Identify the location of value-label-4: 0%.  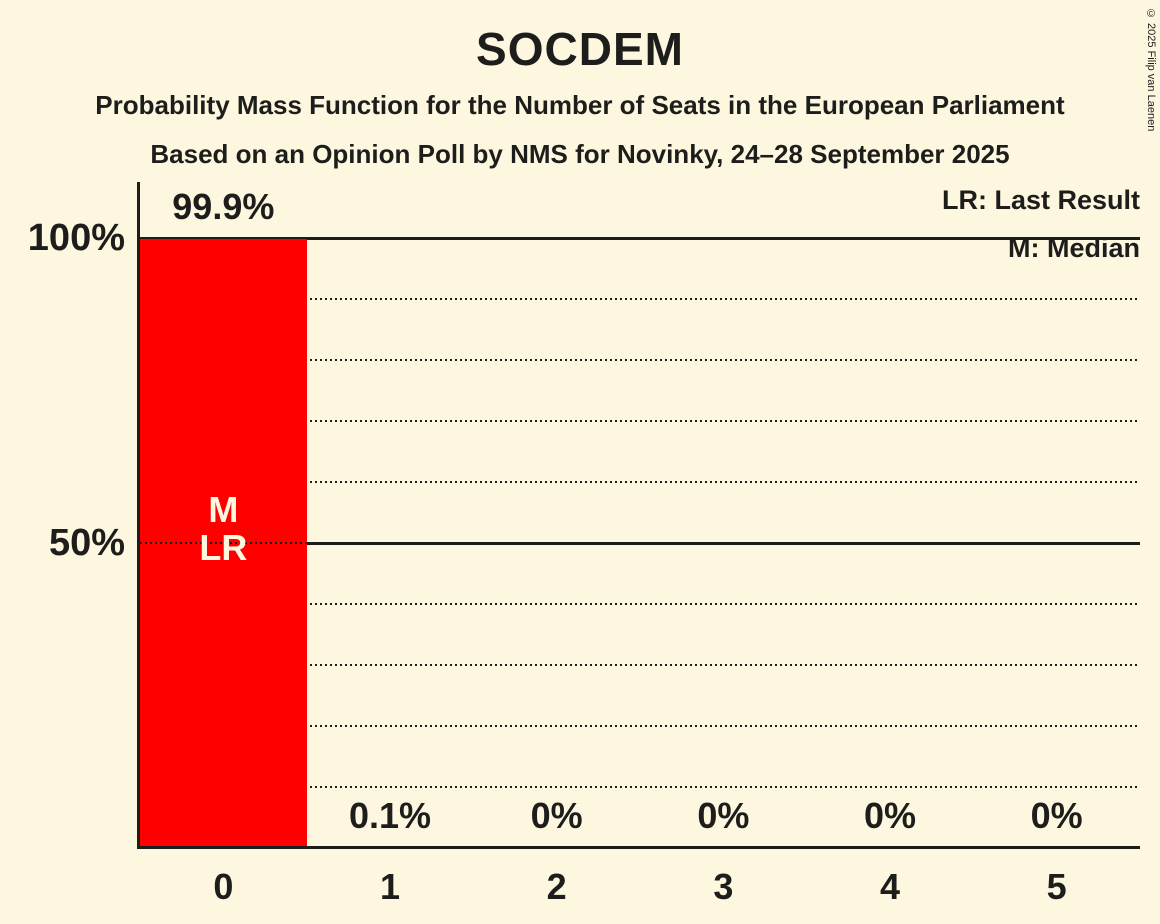
(889, 815).